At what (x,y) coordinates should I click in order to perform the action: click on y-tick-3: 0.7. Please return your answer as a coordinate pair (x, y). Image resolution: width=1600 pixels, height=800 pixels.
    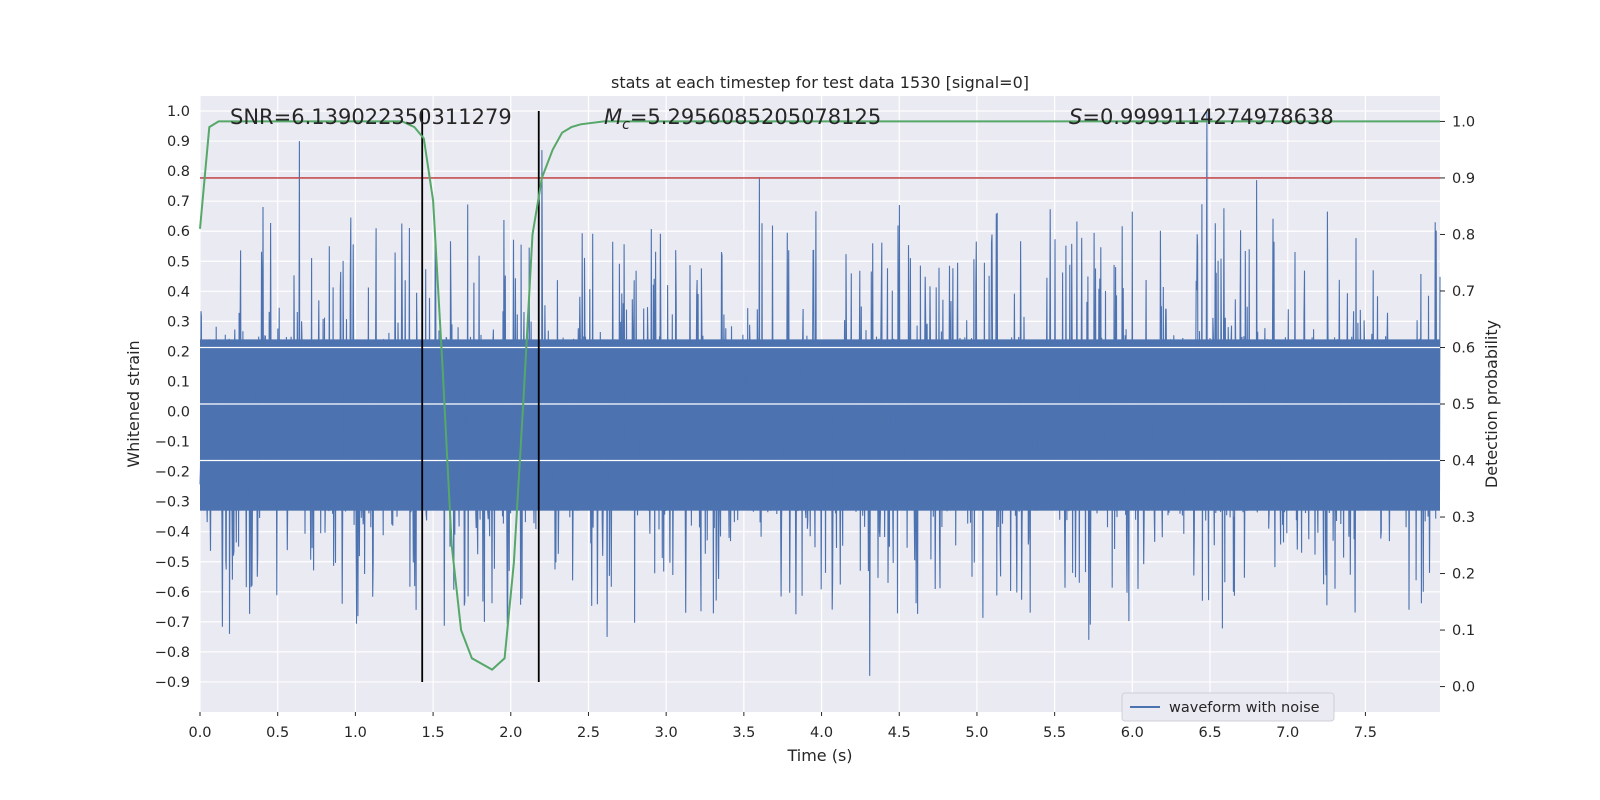
    Looking at the image, I should click on (178, 202).